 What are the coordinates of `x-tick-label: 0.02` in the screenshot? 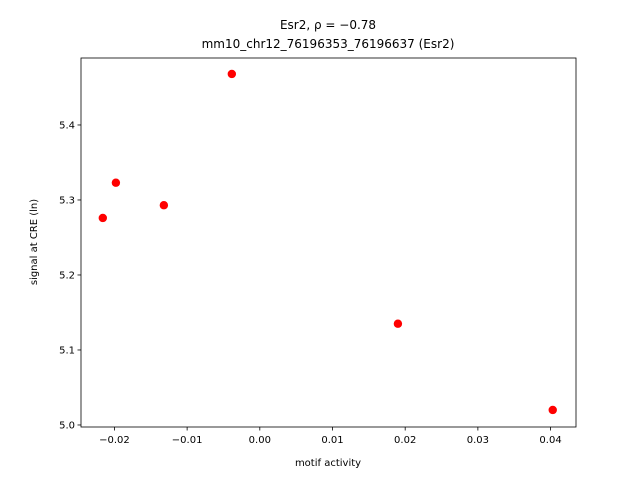 It's located at (405, 440).